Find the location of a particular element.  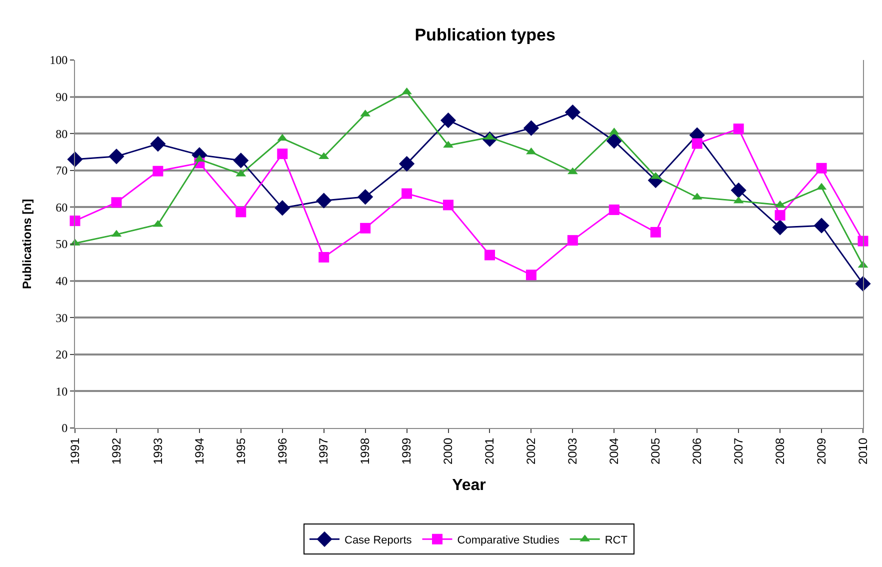

y-axis-title: Publications [n] is located at coordinates (27, 243).